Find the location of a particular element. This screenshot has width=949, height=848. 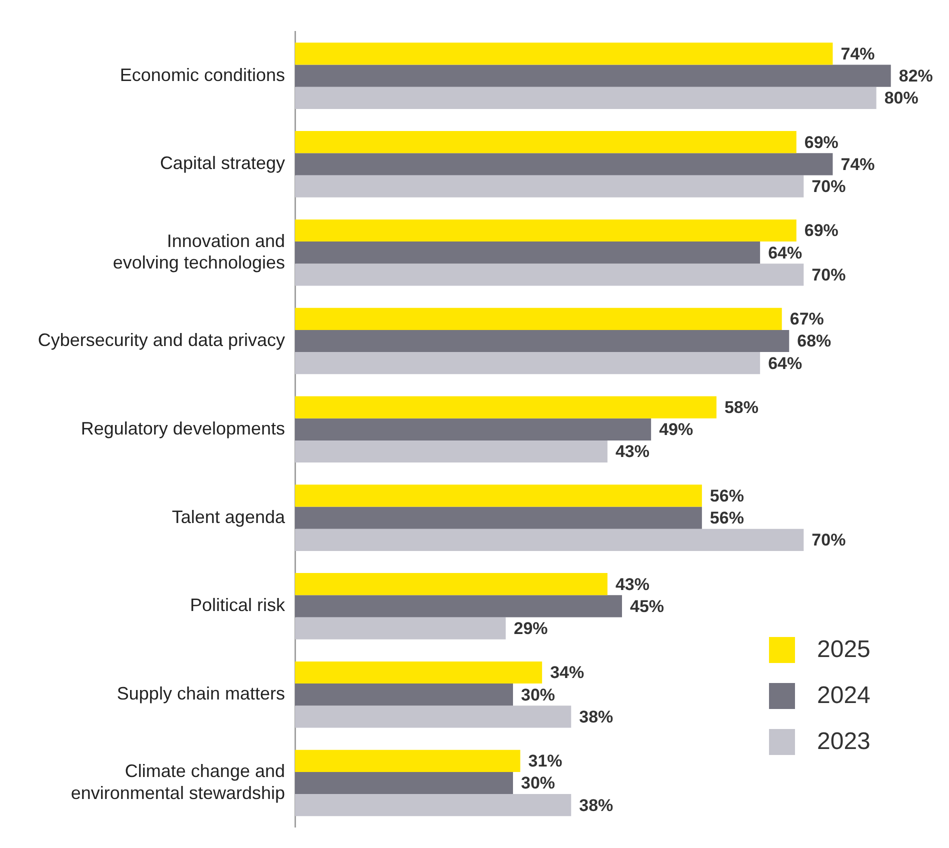

data-label: 29% is located at coordinates (531, 628).